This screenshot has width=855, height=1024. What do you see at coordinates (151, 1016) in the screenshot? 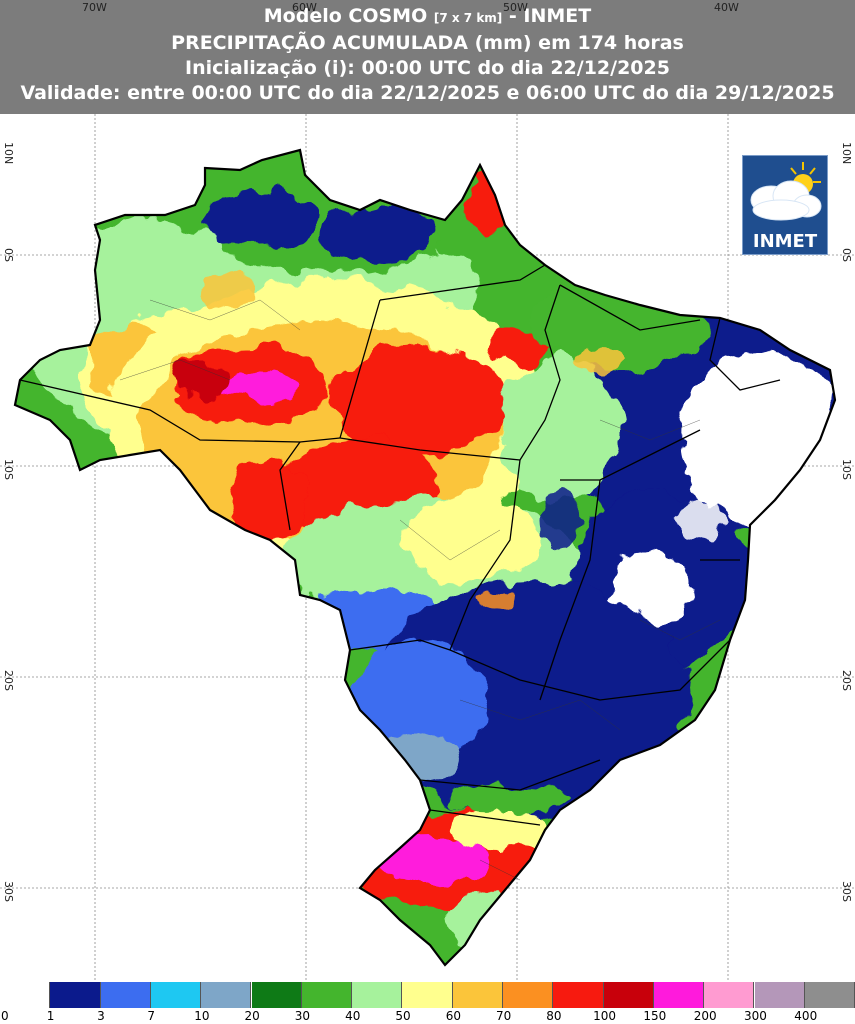
I see `colorbar-label: 7` at bounding box center [151, 1016].